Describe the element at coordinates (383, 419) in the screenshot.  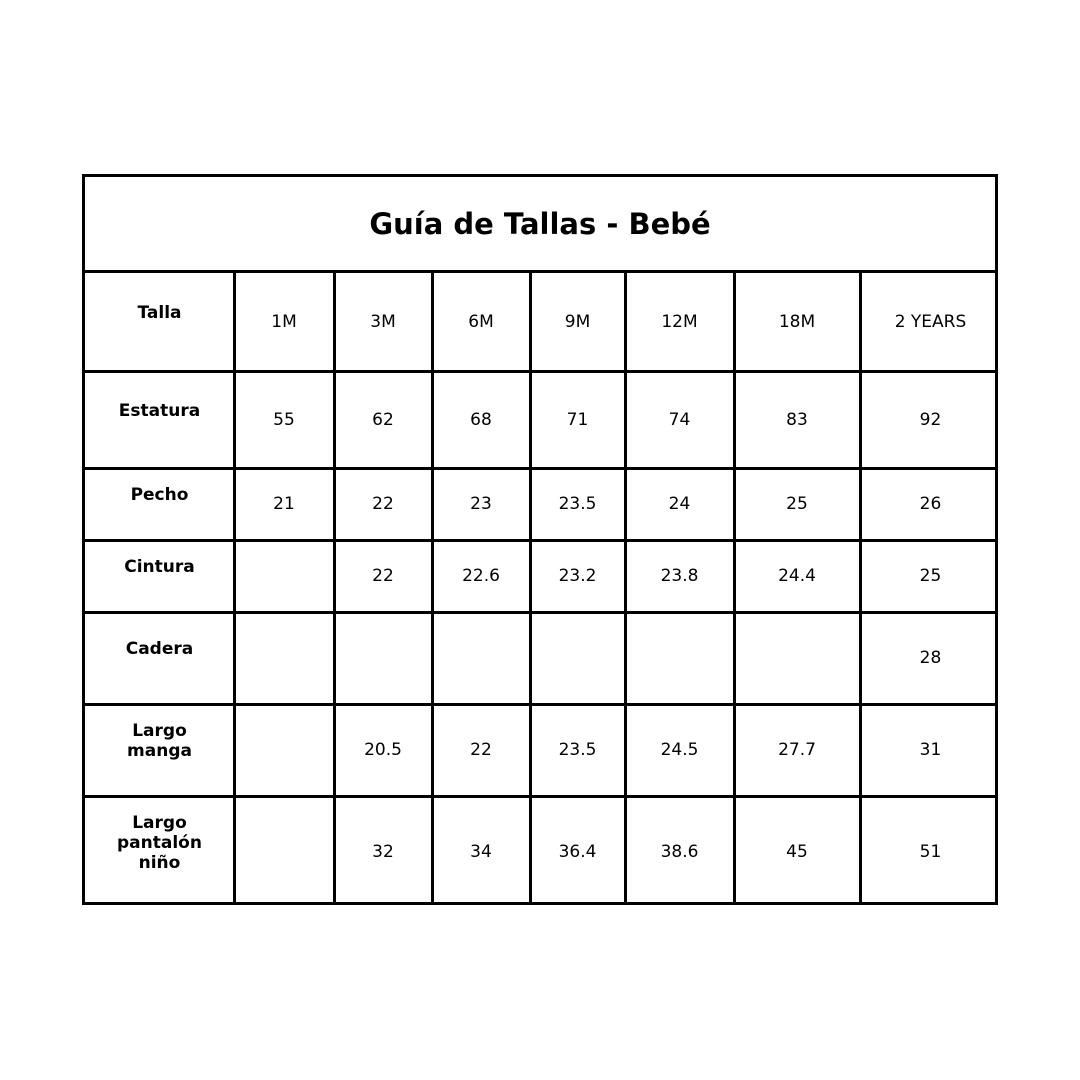
I see `table-cell: 62` at that location.